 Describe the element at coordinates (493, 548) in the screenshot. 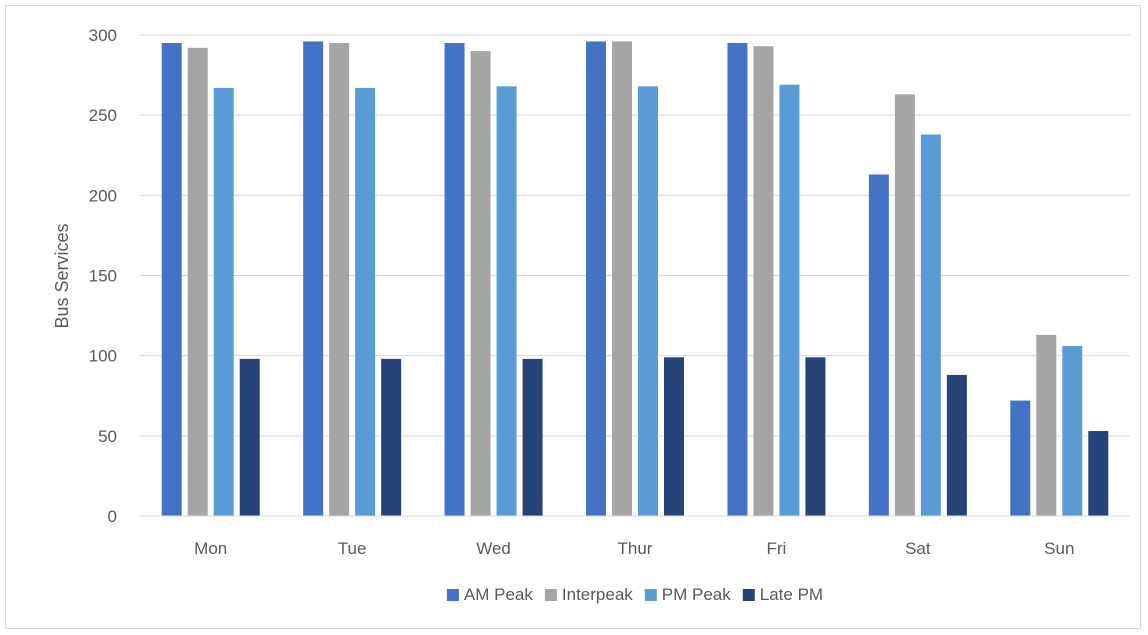

I see `x-tick-label: Wed` at that location.